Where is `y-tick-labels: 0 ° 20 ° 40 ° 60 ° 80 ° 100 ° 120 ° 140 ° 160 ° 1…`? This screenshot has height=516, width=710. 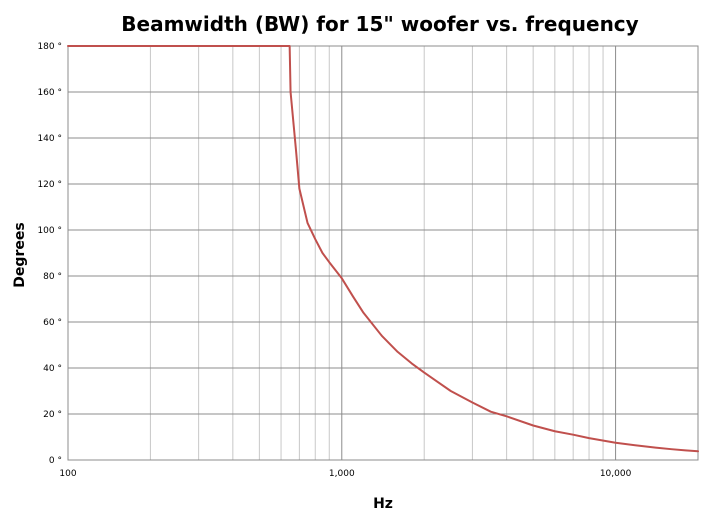
y-tick-labels: 0 ° 20 ° 40 ° 60 ° 80 ° 100 ° 120 ° 140 ° 160 ° 1… is located at coordinates (49, 254).